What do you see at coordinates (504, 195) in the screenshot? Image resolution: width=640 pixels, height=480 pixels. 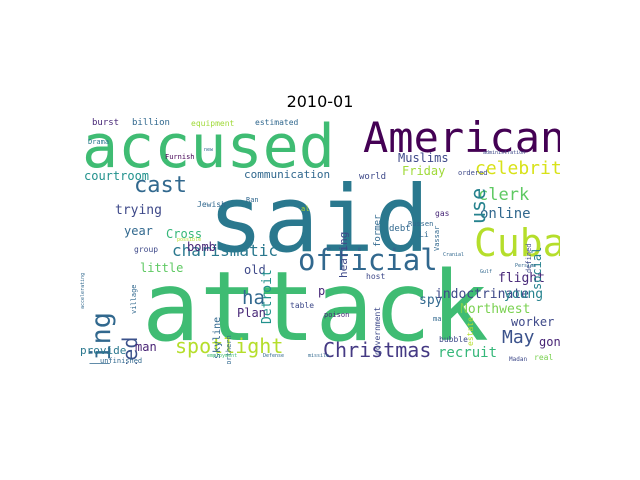 I see `word-clerk: clerk` at bounding box center [504, 195].